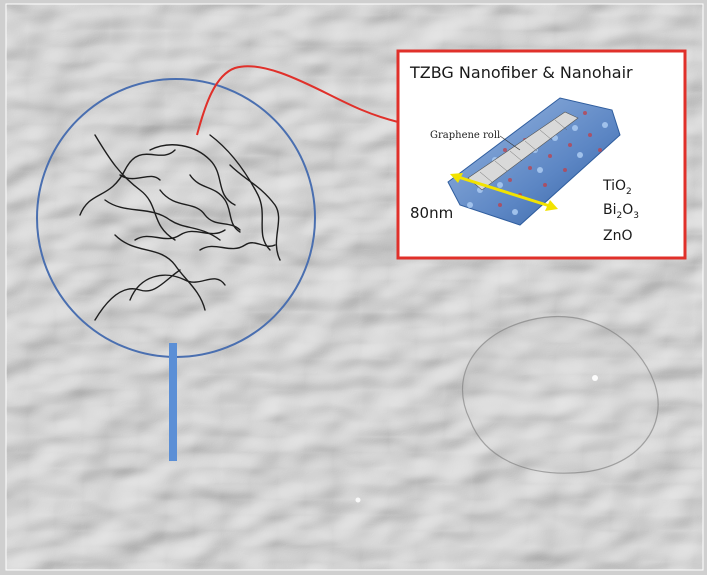 This screenshot has height=575, width=707. What do you see at coordinates (431, 213) in the screenshot?
I see `dimension-label: 80nm` at bounding box center [431, 213].